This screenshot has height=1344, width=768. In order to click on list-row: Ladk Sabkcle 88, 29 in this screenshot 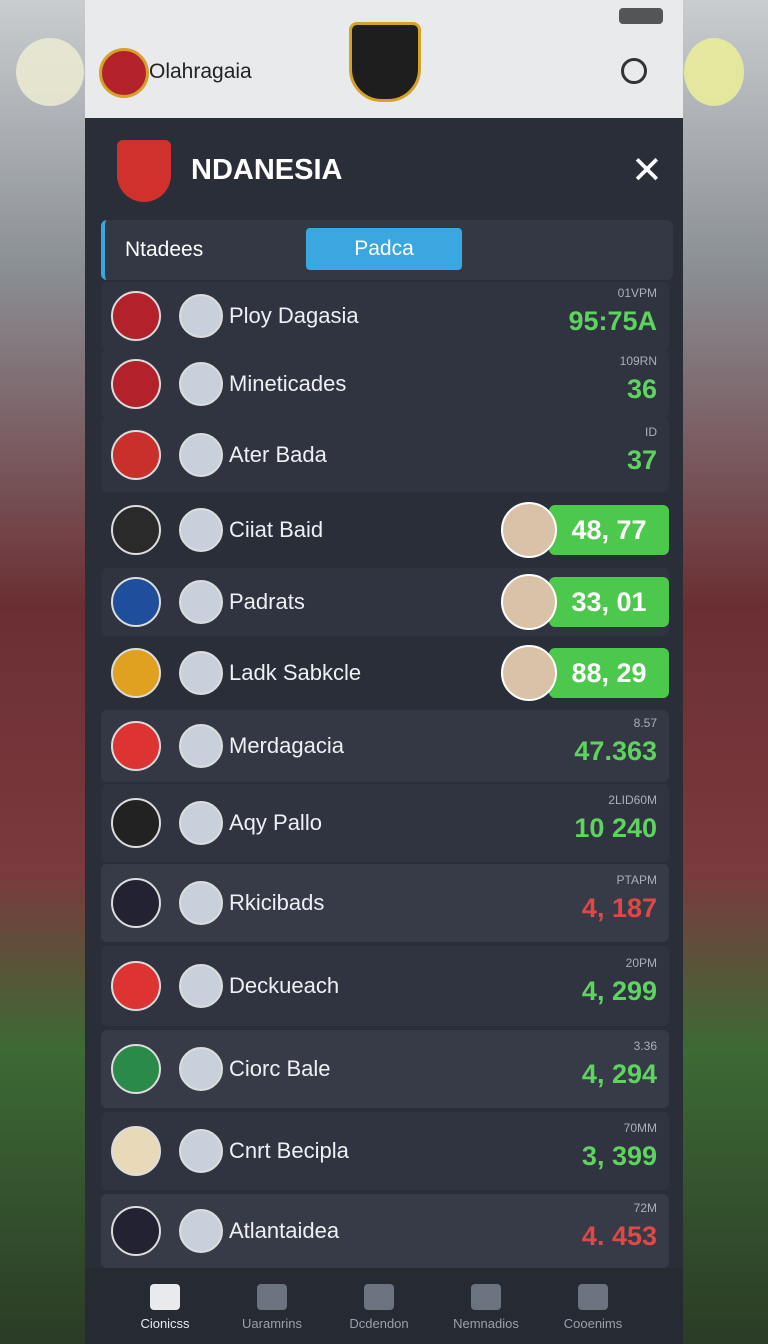, I will do `click(385, 673)`.